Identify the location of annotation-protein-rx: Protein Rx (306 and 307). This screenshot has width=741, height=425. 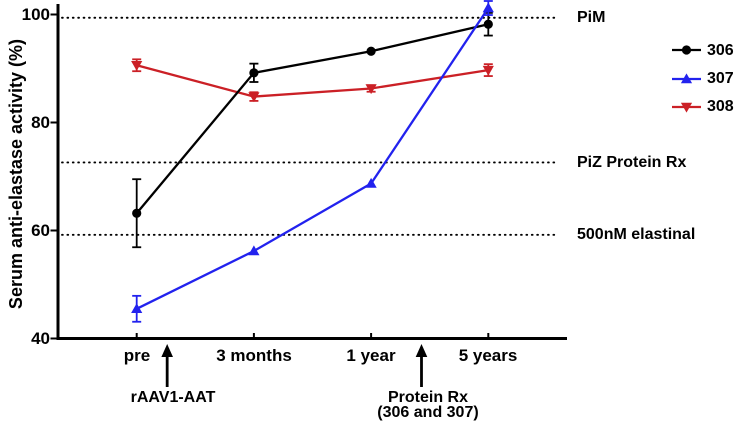
(428, 405).